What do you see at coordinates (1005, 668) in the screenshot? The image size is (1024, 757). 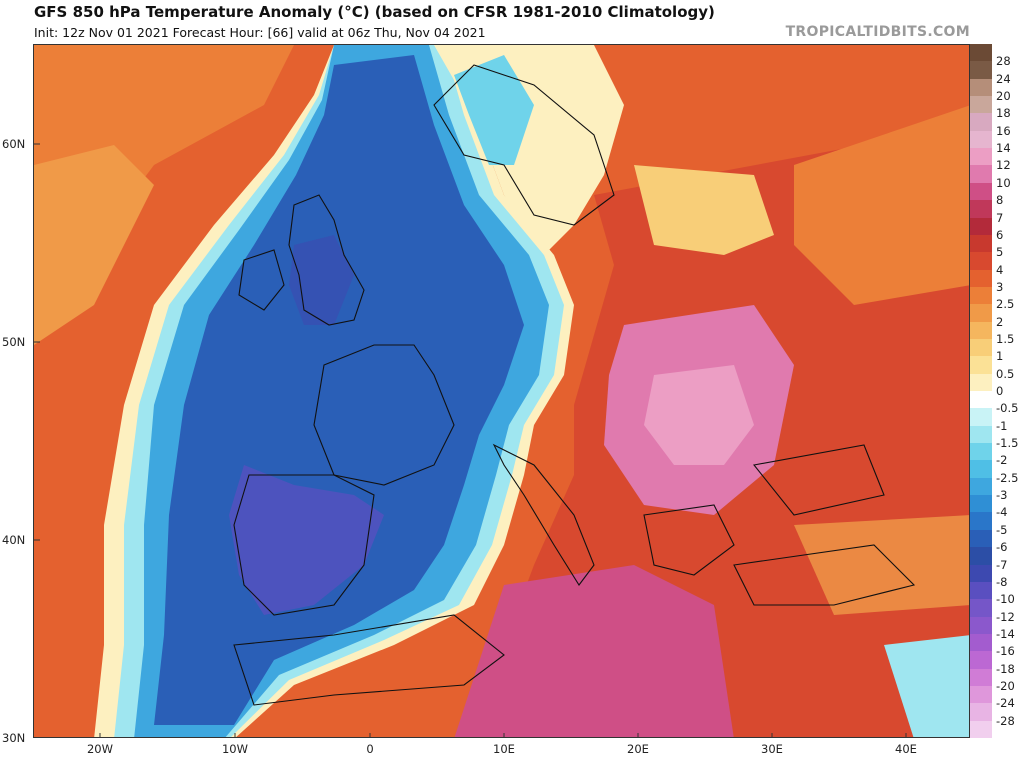 I see `colorbar-label: -18` at bounding box center [1005, 668].